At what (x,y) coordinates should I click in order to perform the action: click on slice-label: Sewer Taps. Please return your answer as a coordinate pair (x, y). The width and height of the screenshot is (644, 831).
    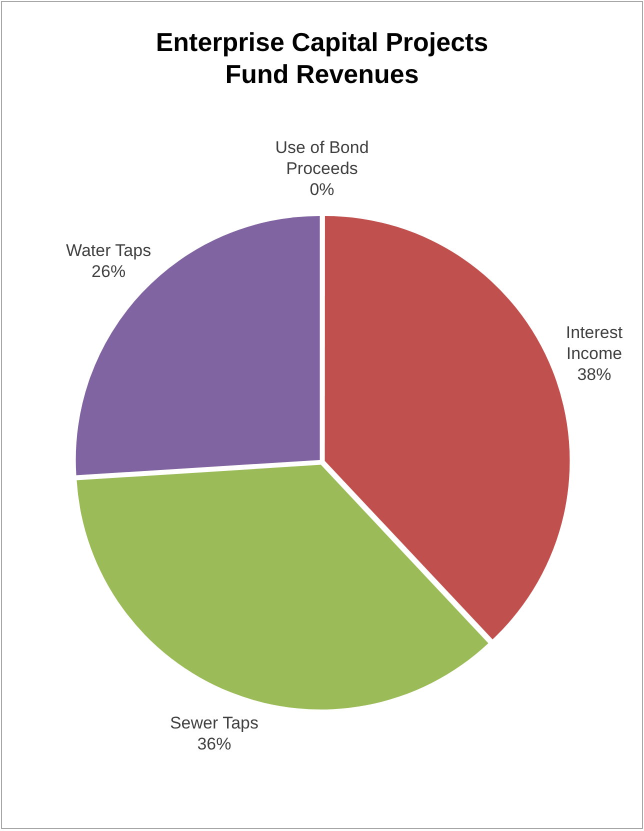
    Looking at the image, I should click on (214, 722).